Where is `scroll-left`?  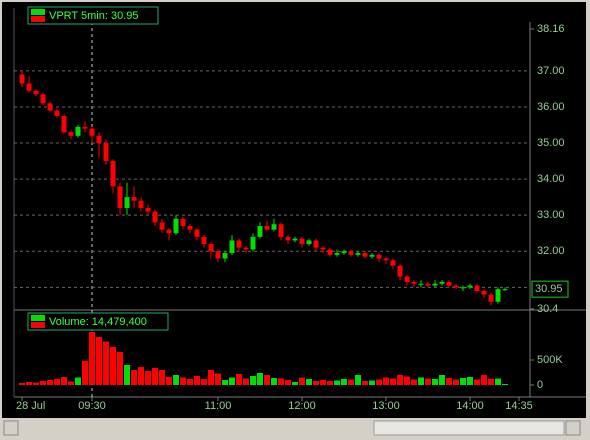
scroll-left is located at coordinates (11, 428).